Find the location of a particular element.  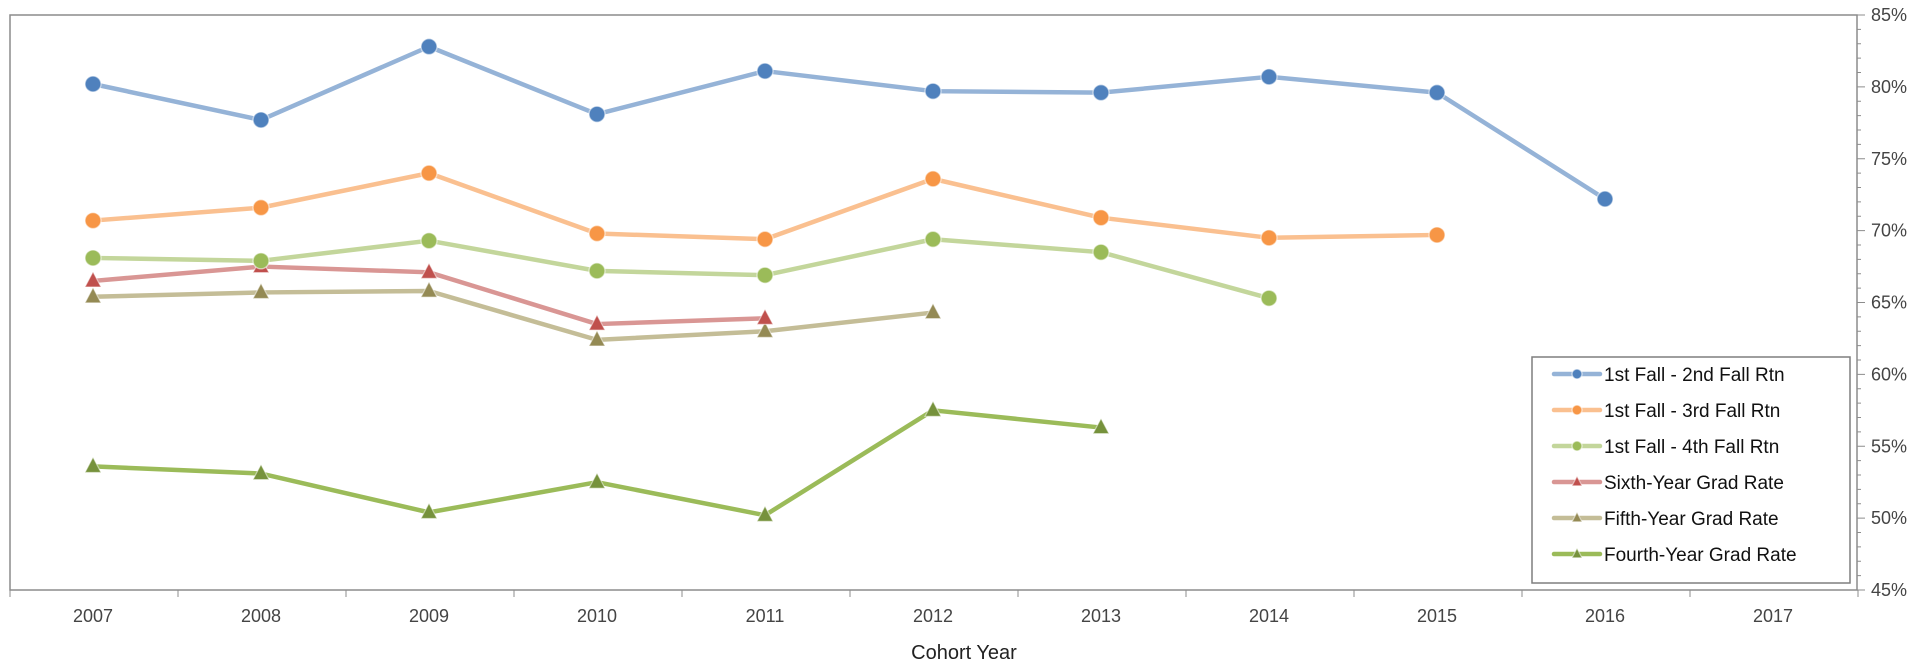

legend-item: Fourth-Year Grad Rate is located at coordinates (1674, 555).